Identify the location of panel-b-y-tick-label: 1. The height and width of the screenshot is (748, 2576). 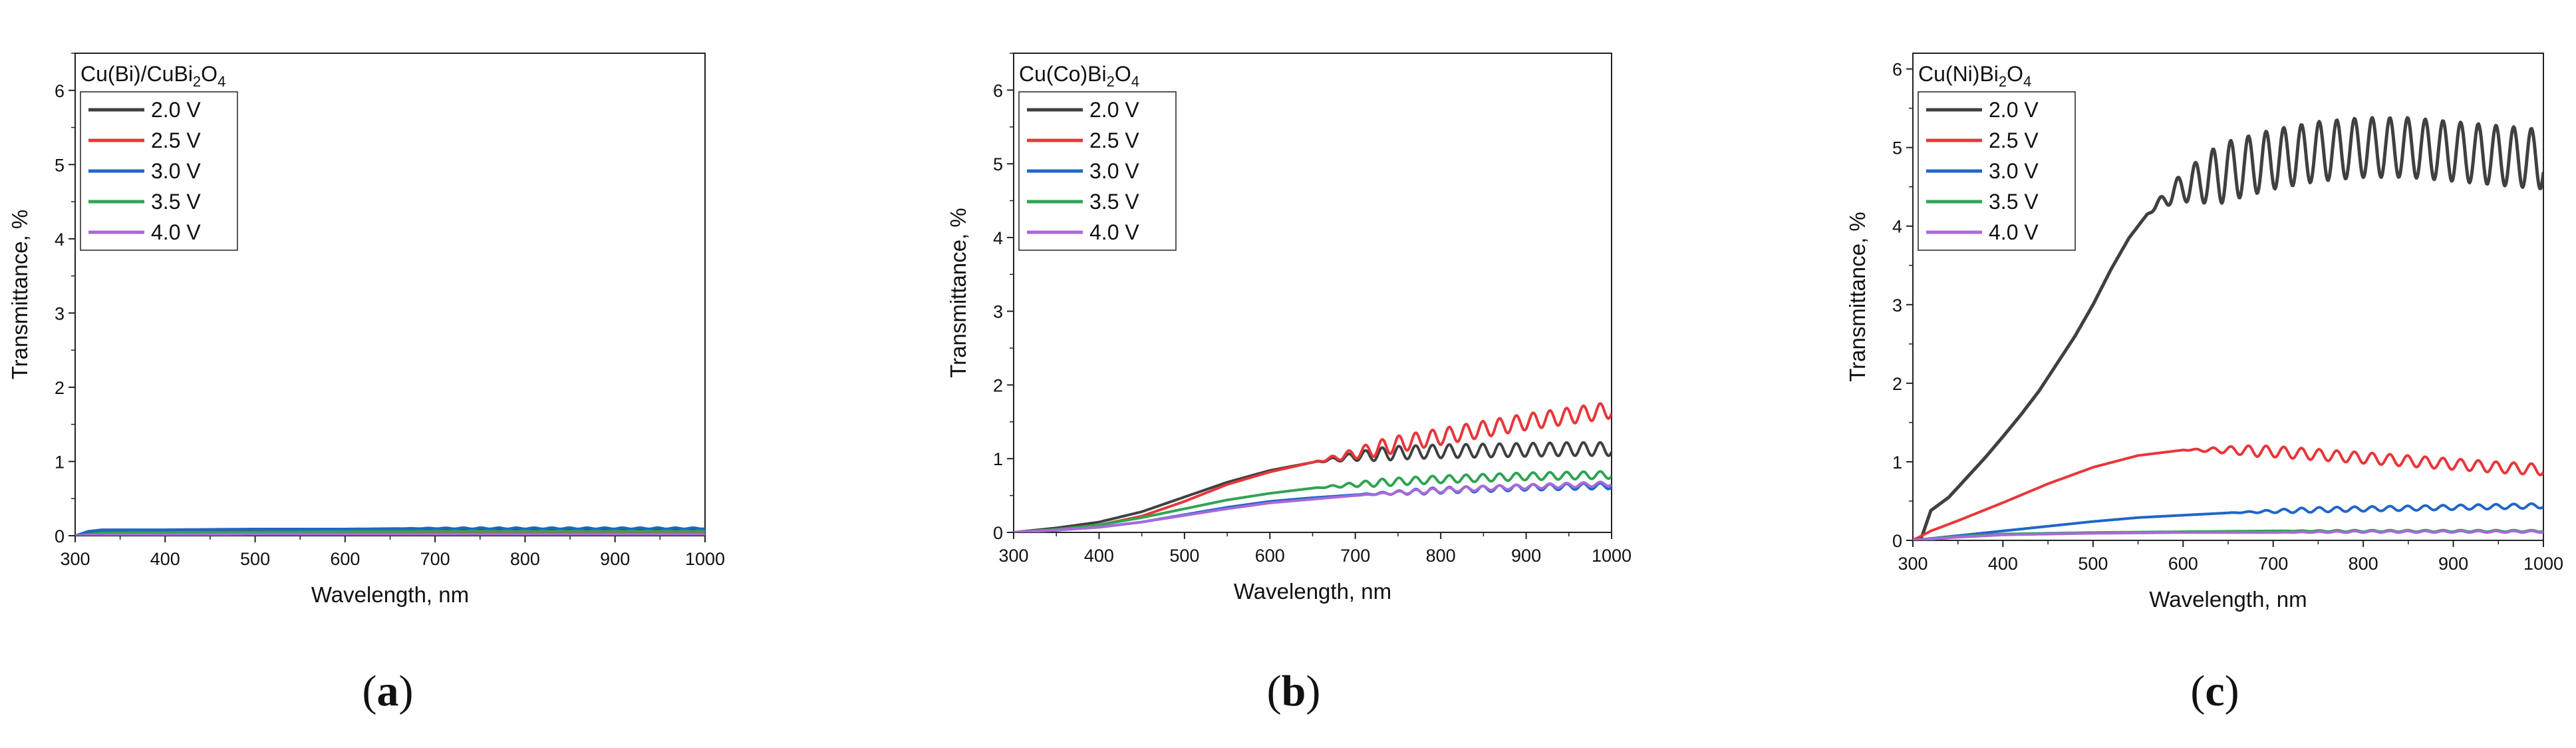
(998, 459).